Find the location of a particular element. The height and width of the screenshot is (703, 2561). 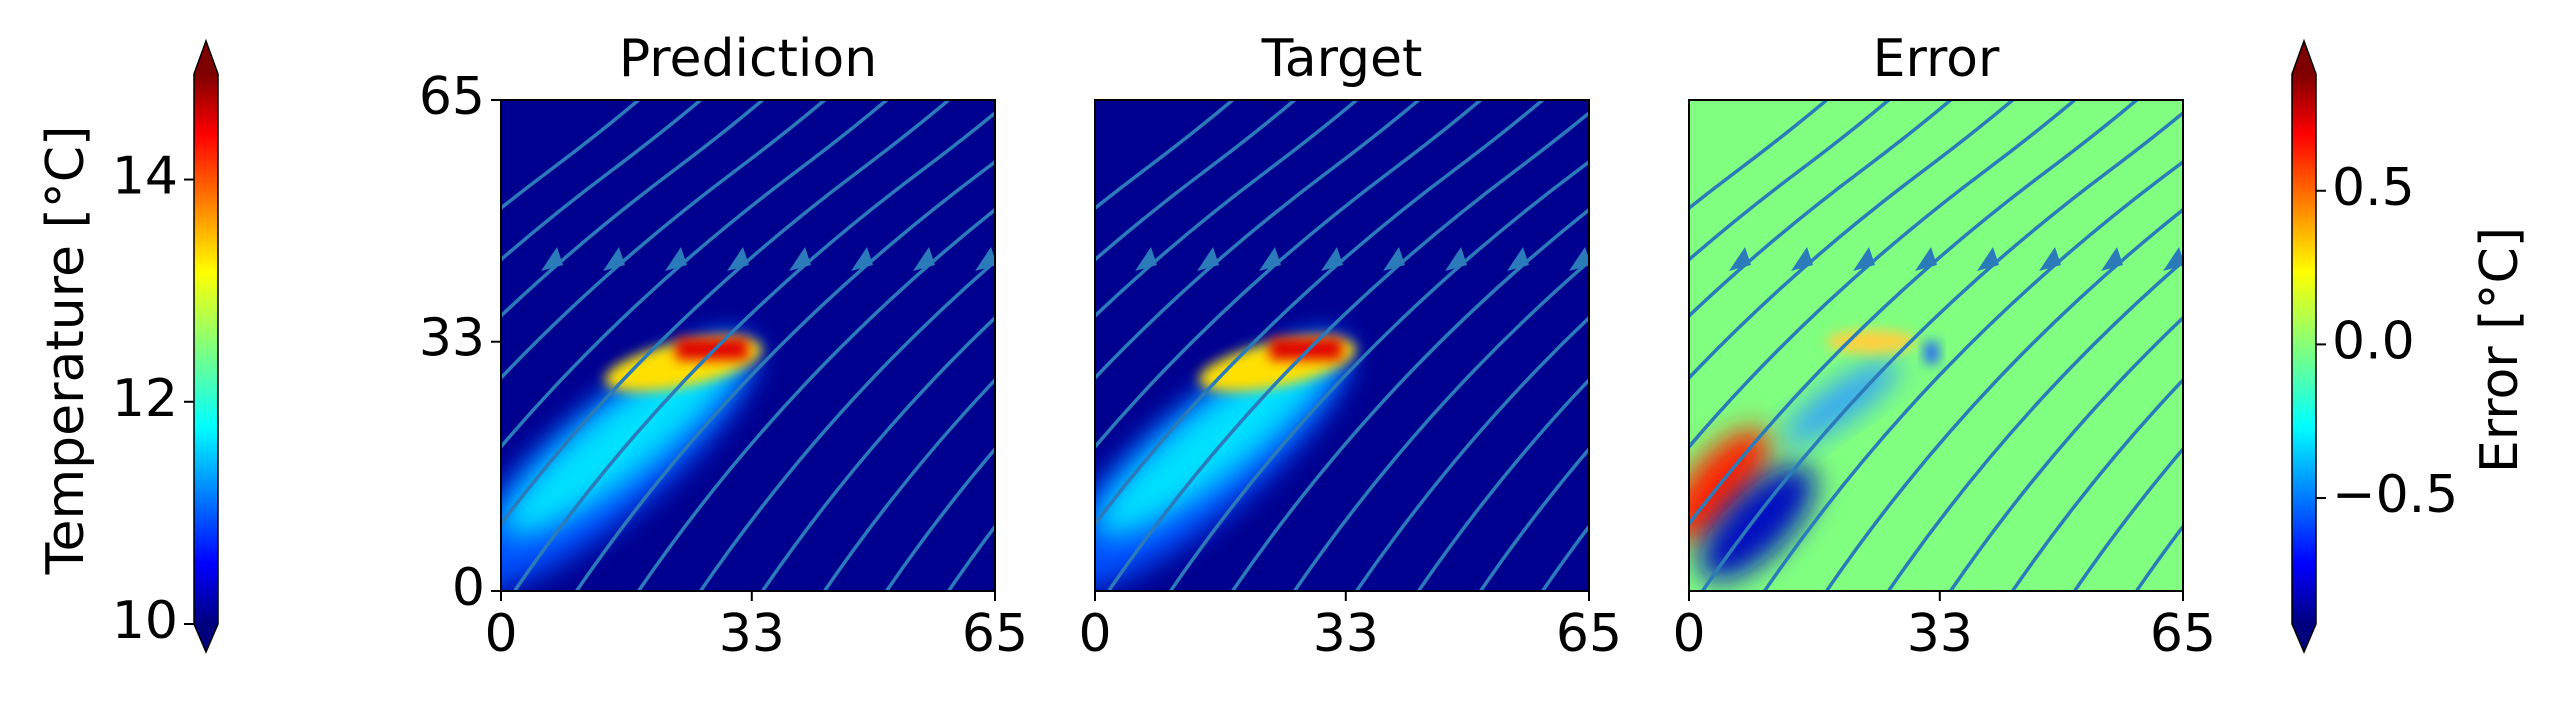

colorbar-extend-bottom is located at coordinates (206, 638).